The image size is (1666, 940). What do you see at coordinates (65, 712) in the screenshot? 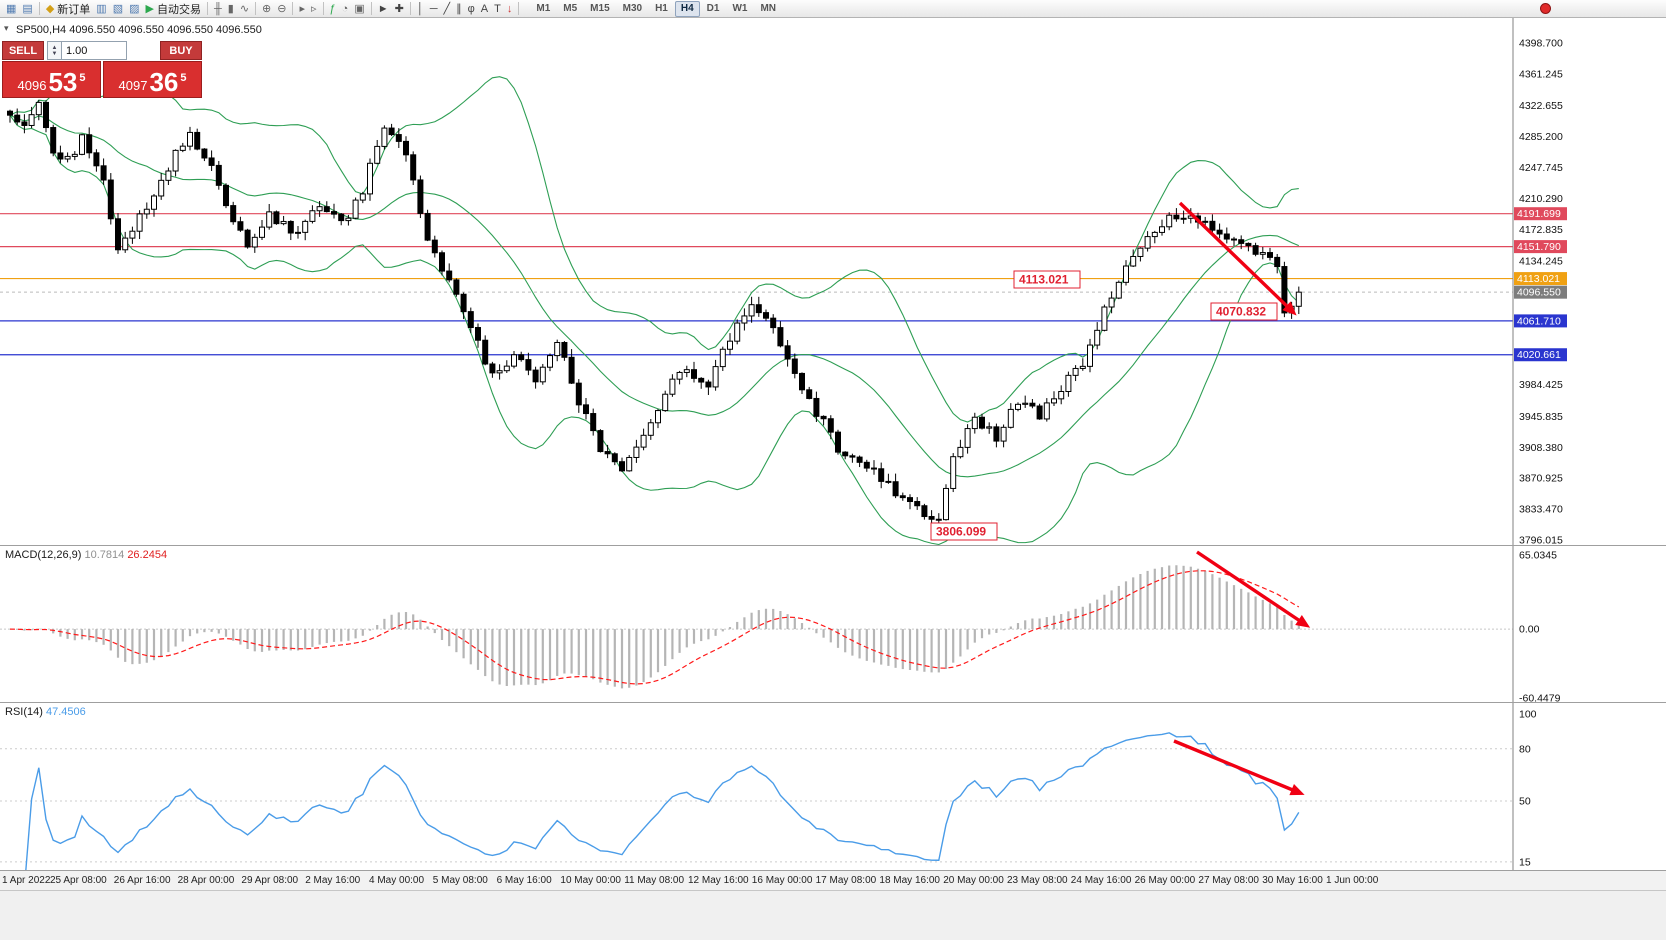
I see `rsi-value: 47.4506` at bounding box center [65, 712].